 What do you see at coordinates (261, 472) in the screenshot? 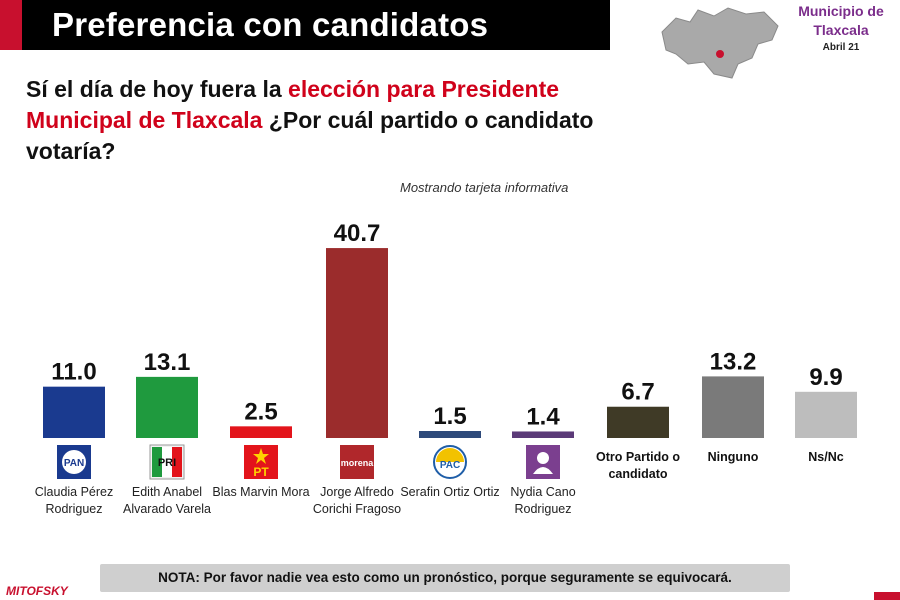
I see `svg-text: PT` at bounding box center [261, 472].